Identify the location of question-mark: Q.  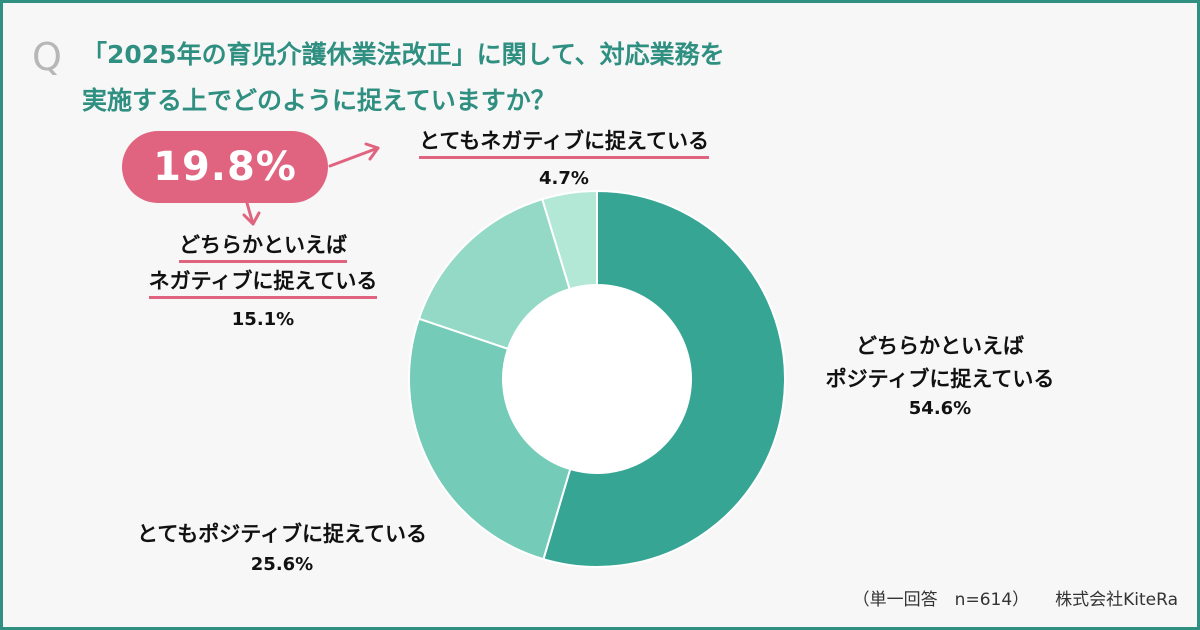
(47, 57).